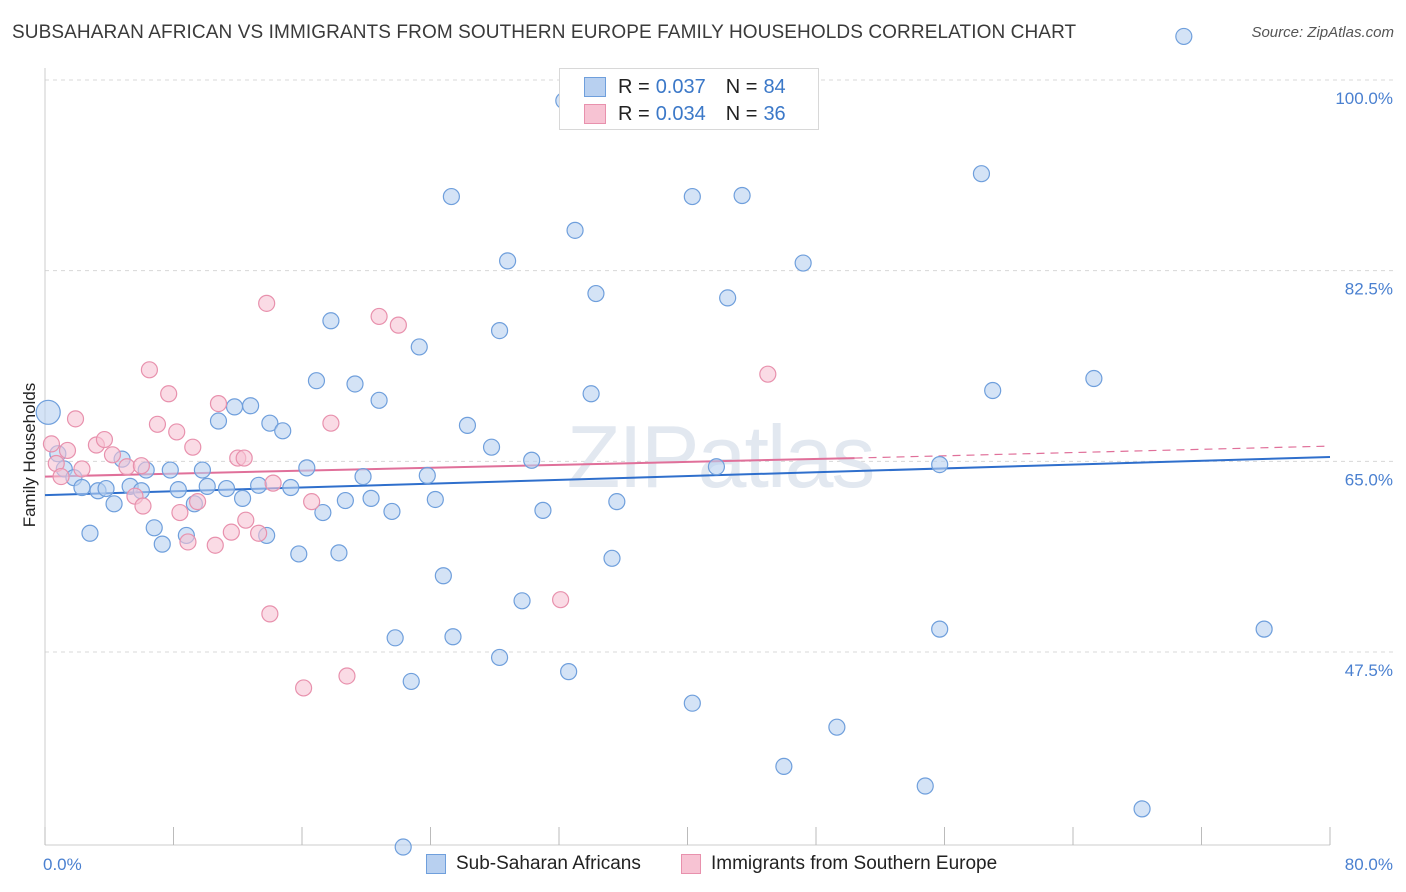  Describe the element at coordinates (774, 86) in the screenshot. I see `legend-n-value-series1: 84` at that location.